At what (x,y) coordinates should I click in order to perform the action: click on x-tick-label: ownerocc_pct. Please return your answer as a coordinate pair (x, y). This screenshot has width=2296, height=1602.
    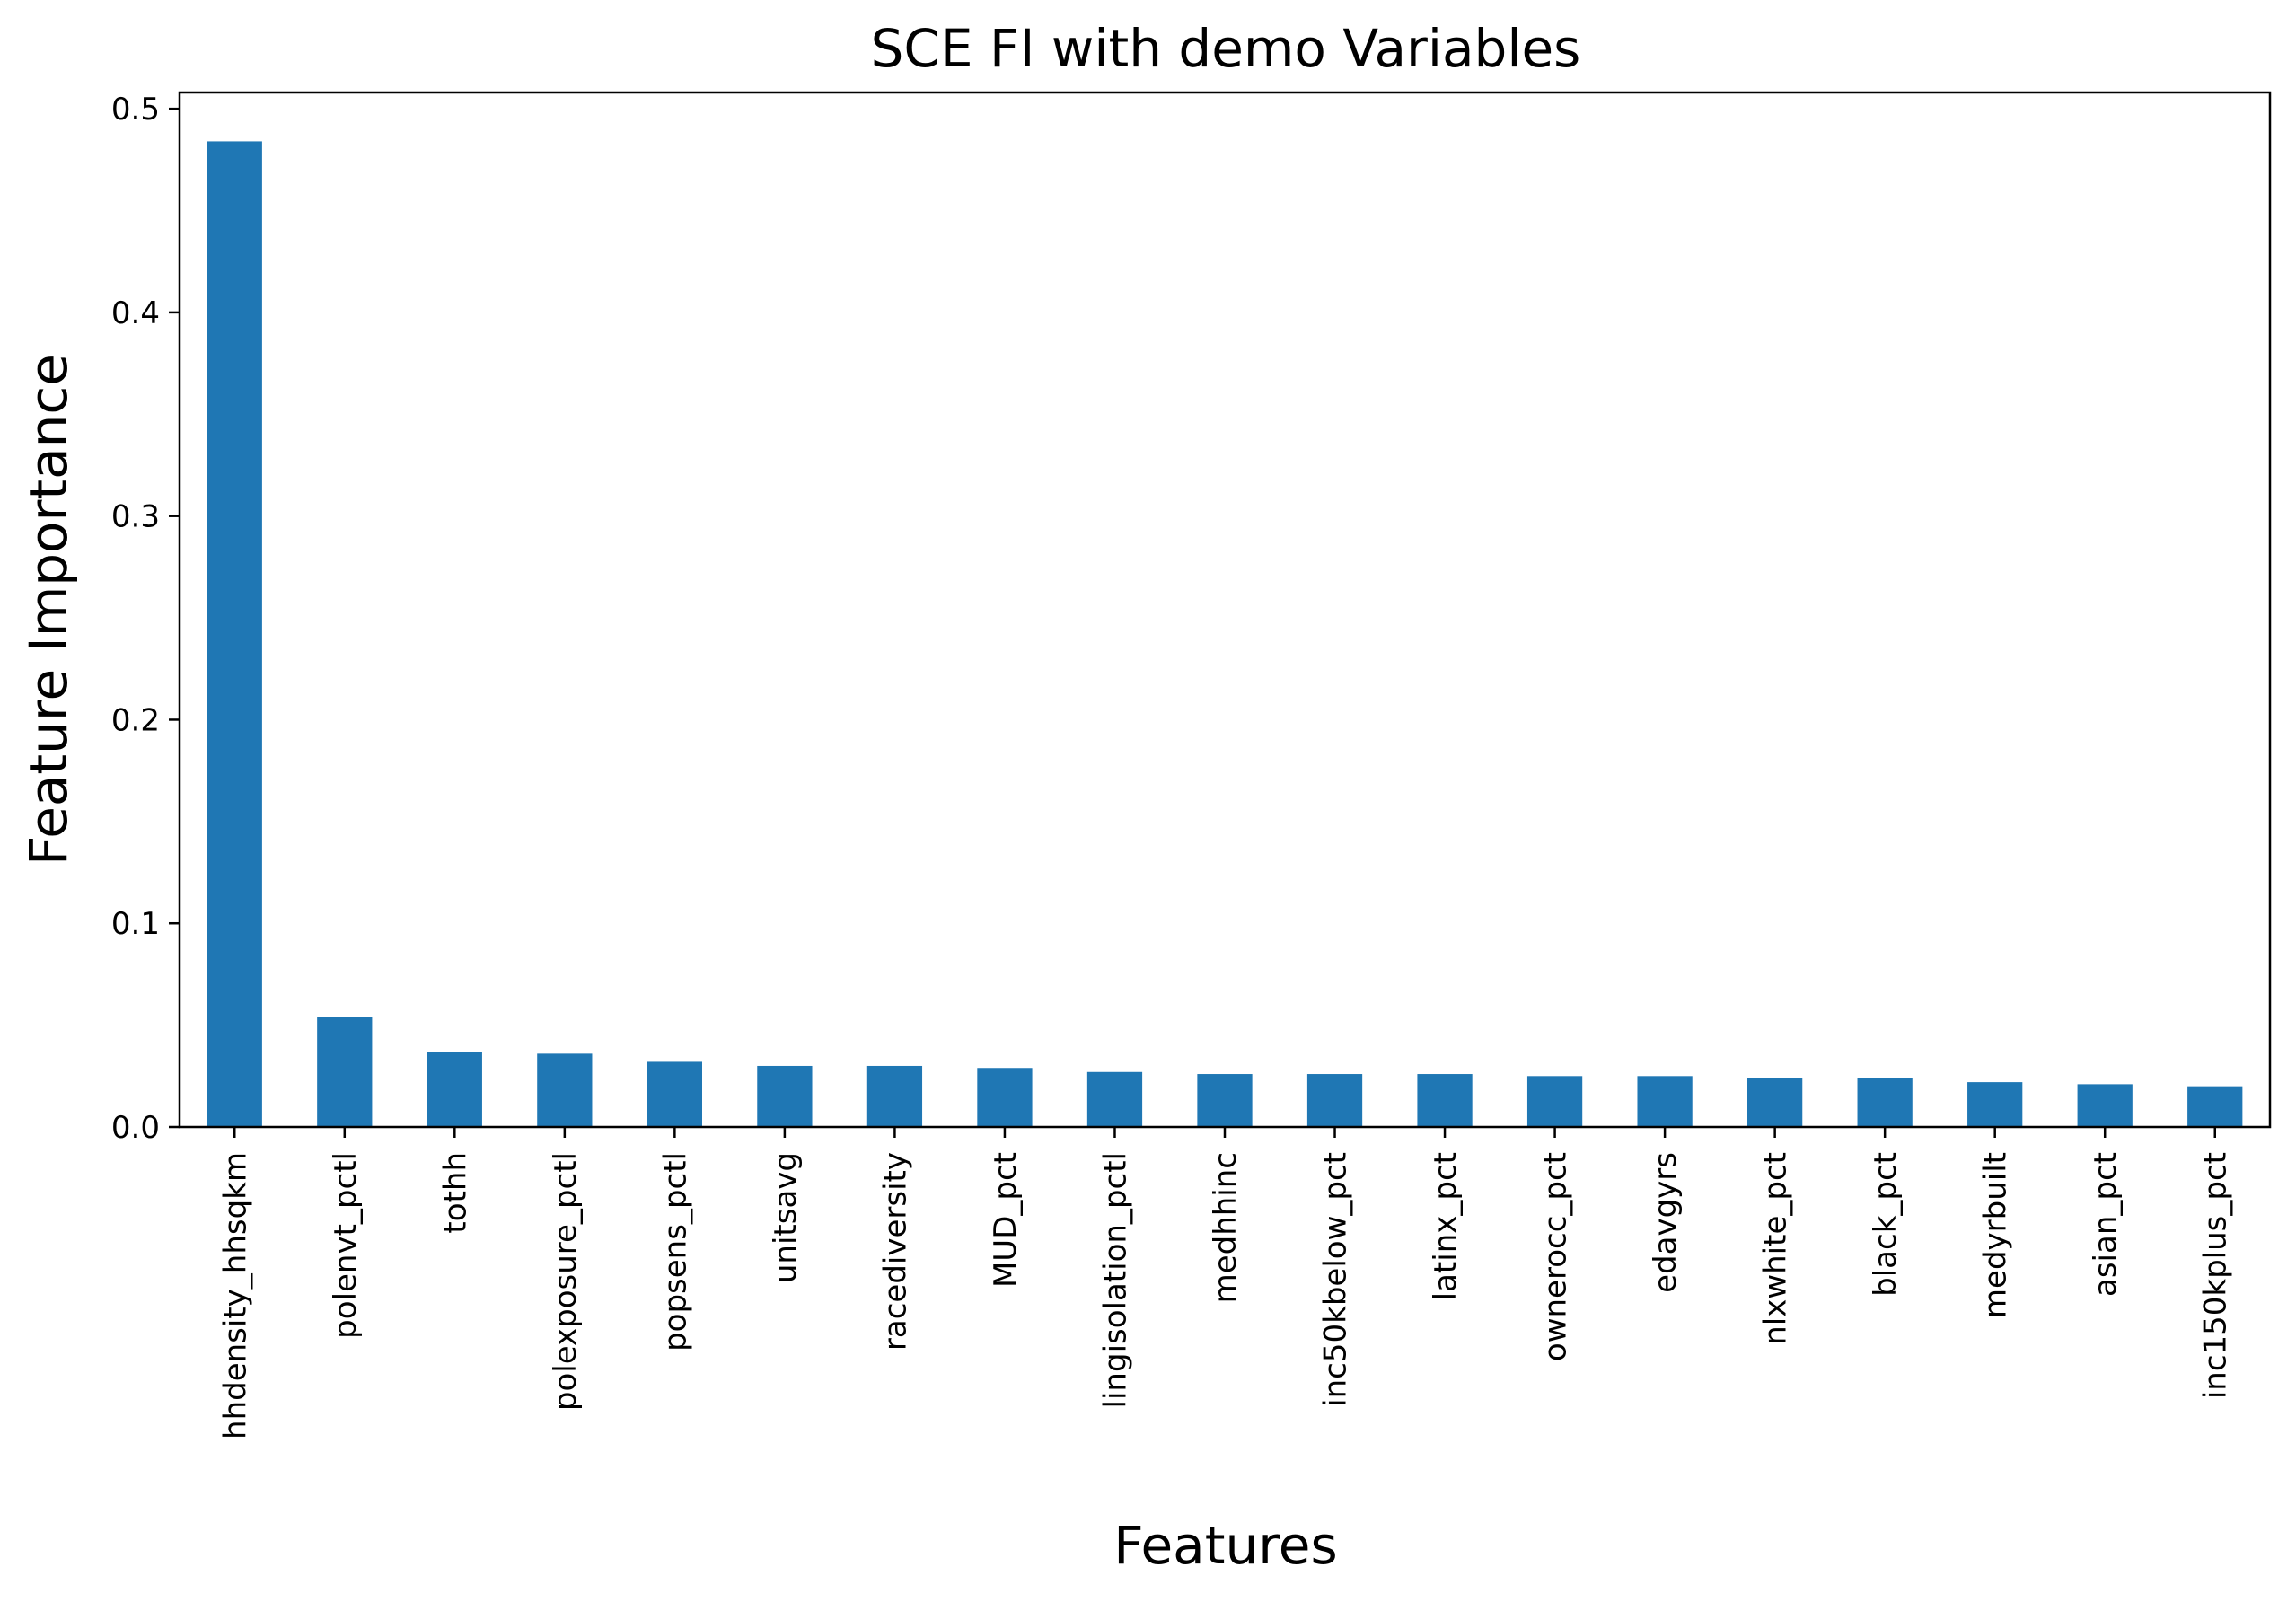
    Looking at the image, I should click on (1556, 1256).